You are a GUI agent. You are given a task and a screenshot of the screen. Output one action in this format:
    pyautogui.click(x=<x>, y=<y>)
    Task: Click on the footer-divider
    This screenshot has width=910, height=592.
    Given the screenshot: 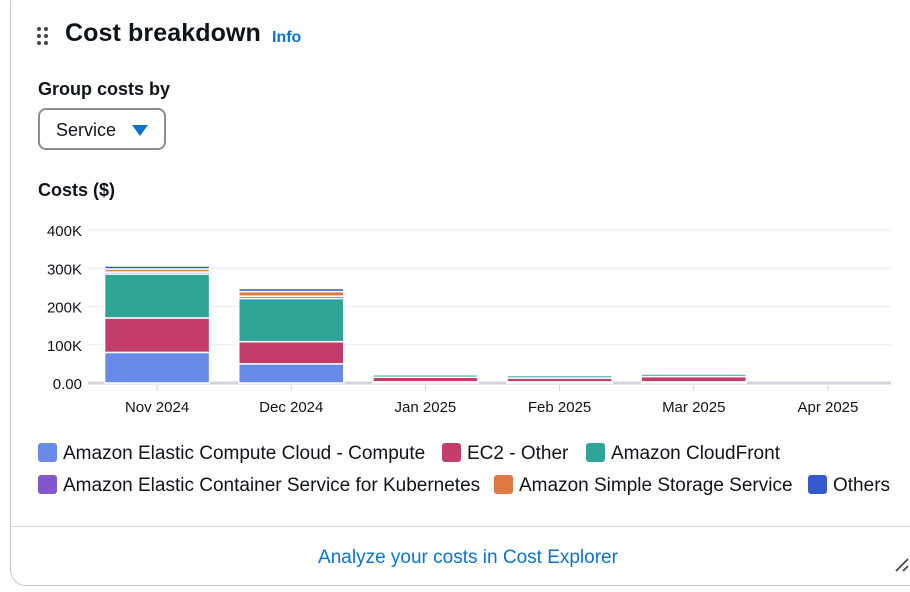 What is the action you would take?
    pyautogui.click(x=460, y=526)
    